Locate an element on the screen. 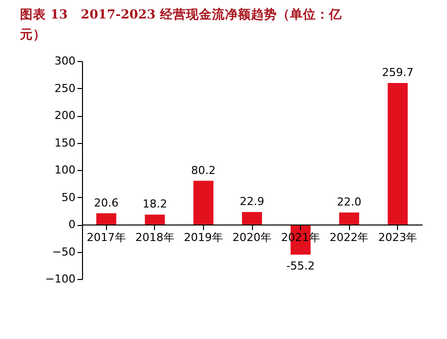 Image resolution: width=447 pixels, height=339 pixels. y-tick-label: 250 is located at coordinates (65, 88).